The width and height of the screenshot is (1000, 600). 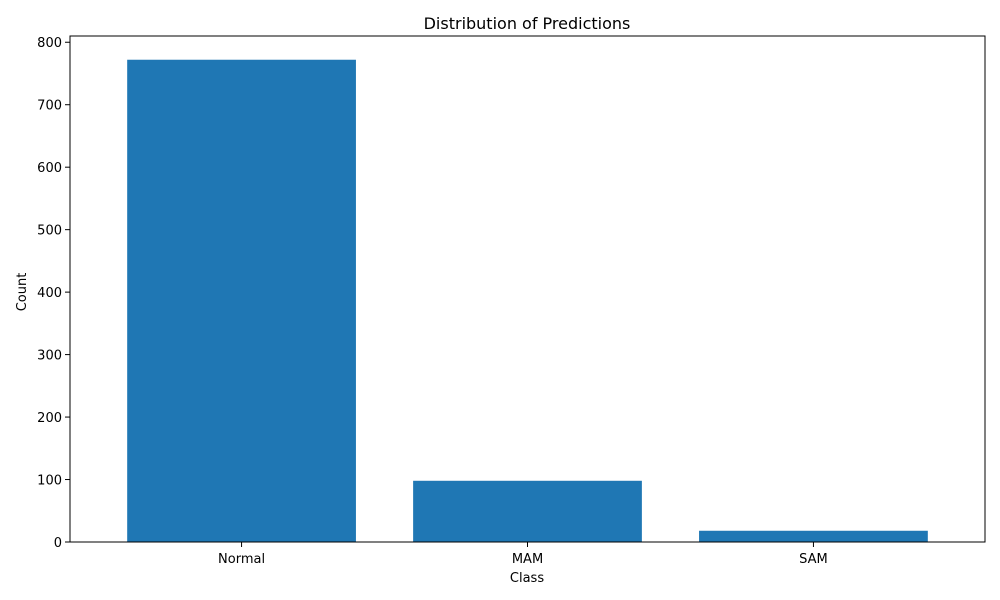 What do you see at coordinates (527, 511) in the screenshot?
I see `bar-mam` at bounding box center [527, 511].